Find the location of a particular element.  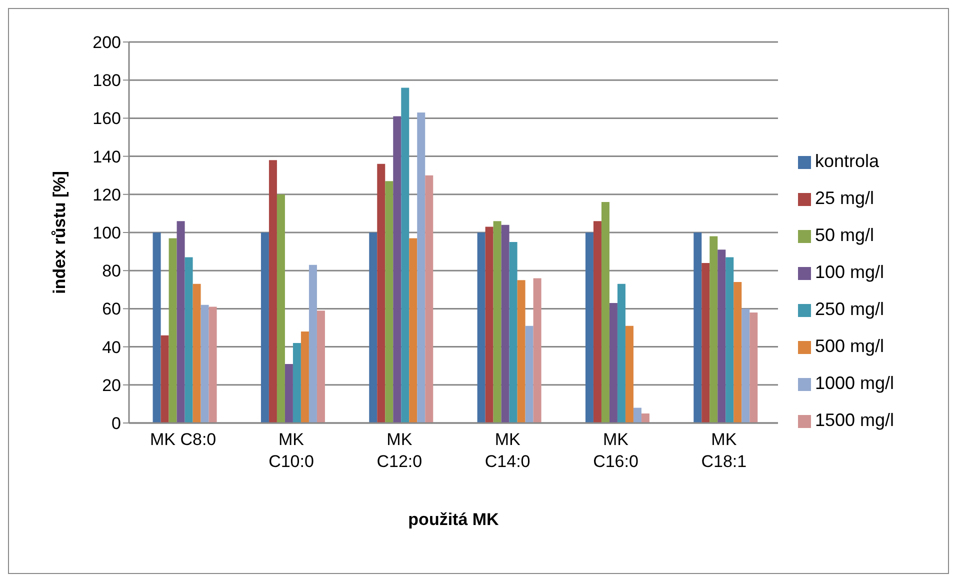

y-axis-title: index růstu [%] is located at coordinates (60, 232).